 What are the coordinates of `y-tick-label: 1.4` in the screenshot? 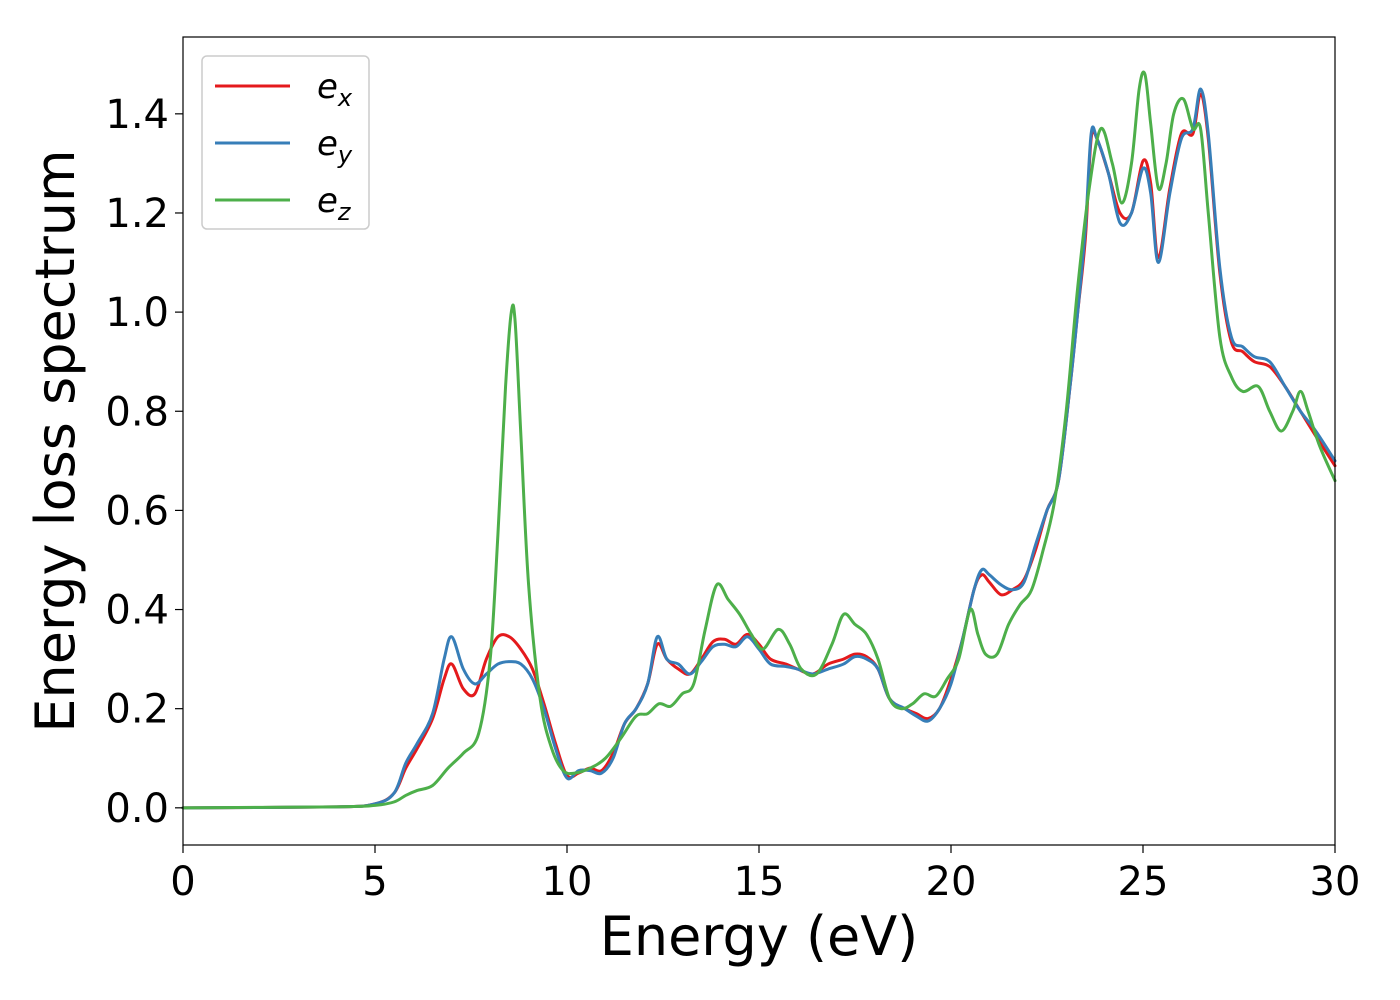 It's located at (137, 115).